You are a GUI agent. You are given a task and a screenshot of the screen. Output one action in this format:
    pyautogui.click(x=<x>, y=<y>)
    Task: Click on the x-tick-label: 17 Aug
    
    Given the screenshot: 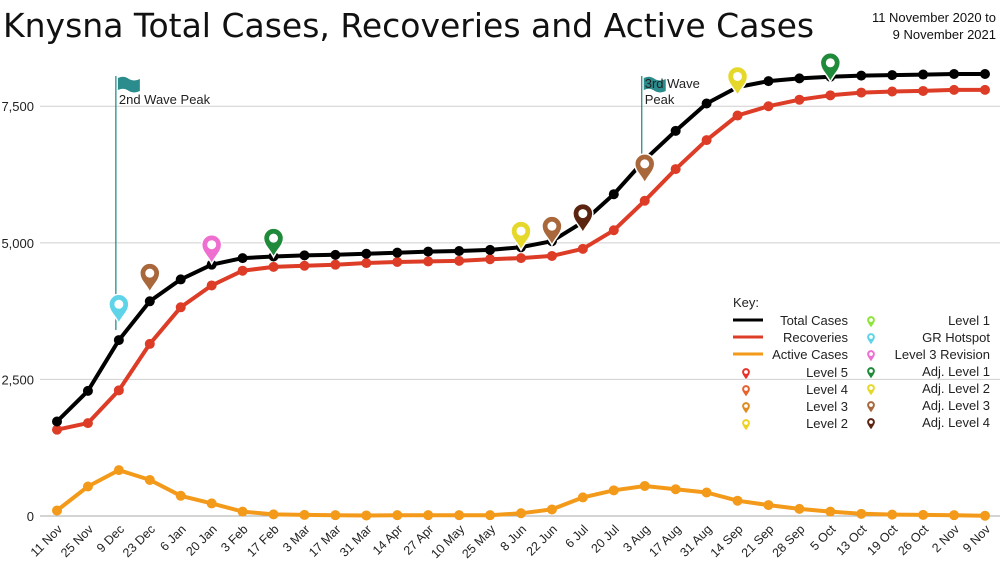 What is the action you would take?
    pyautogui.click(x=664, y=540)
    